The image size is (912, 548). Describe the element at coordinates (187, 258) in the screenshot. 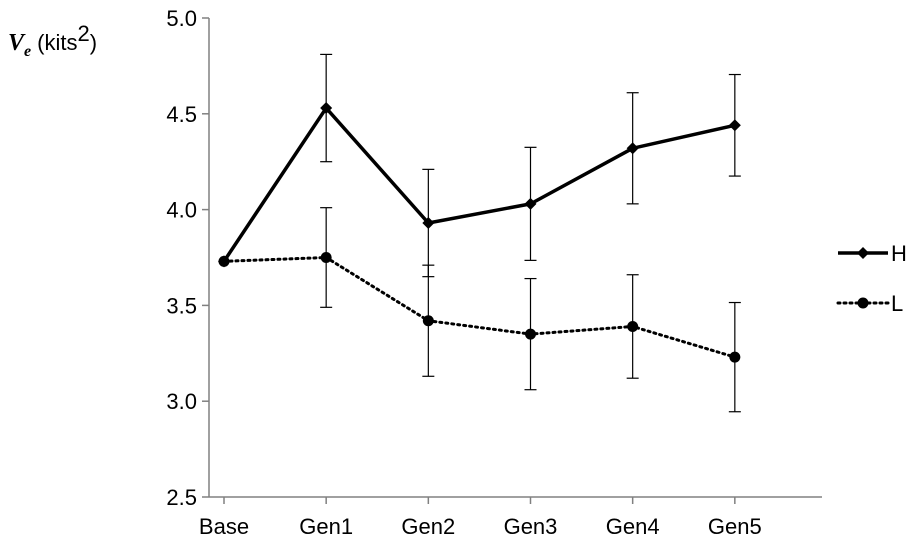

I see `y-ticks: 2.5 3.0 3.5 4.0 4.5 5.0` at that location.